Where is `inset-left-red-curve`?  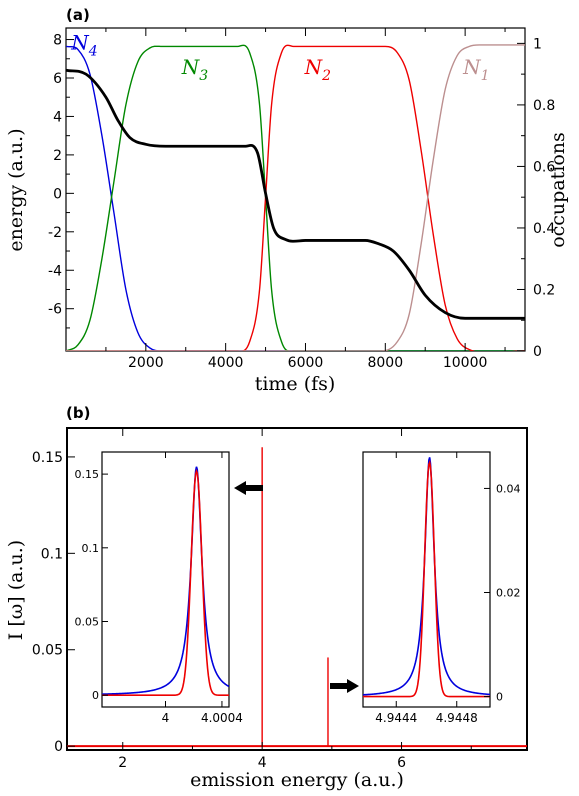 inset-left-red-curve is located at coordinates (165, 582).